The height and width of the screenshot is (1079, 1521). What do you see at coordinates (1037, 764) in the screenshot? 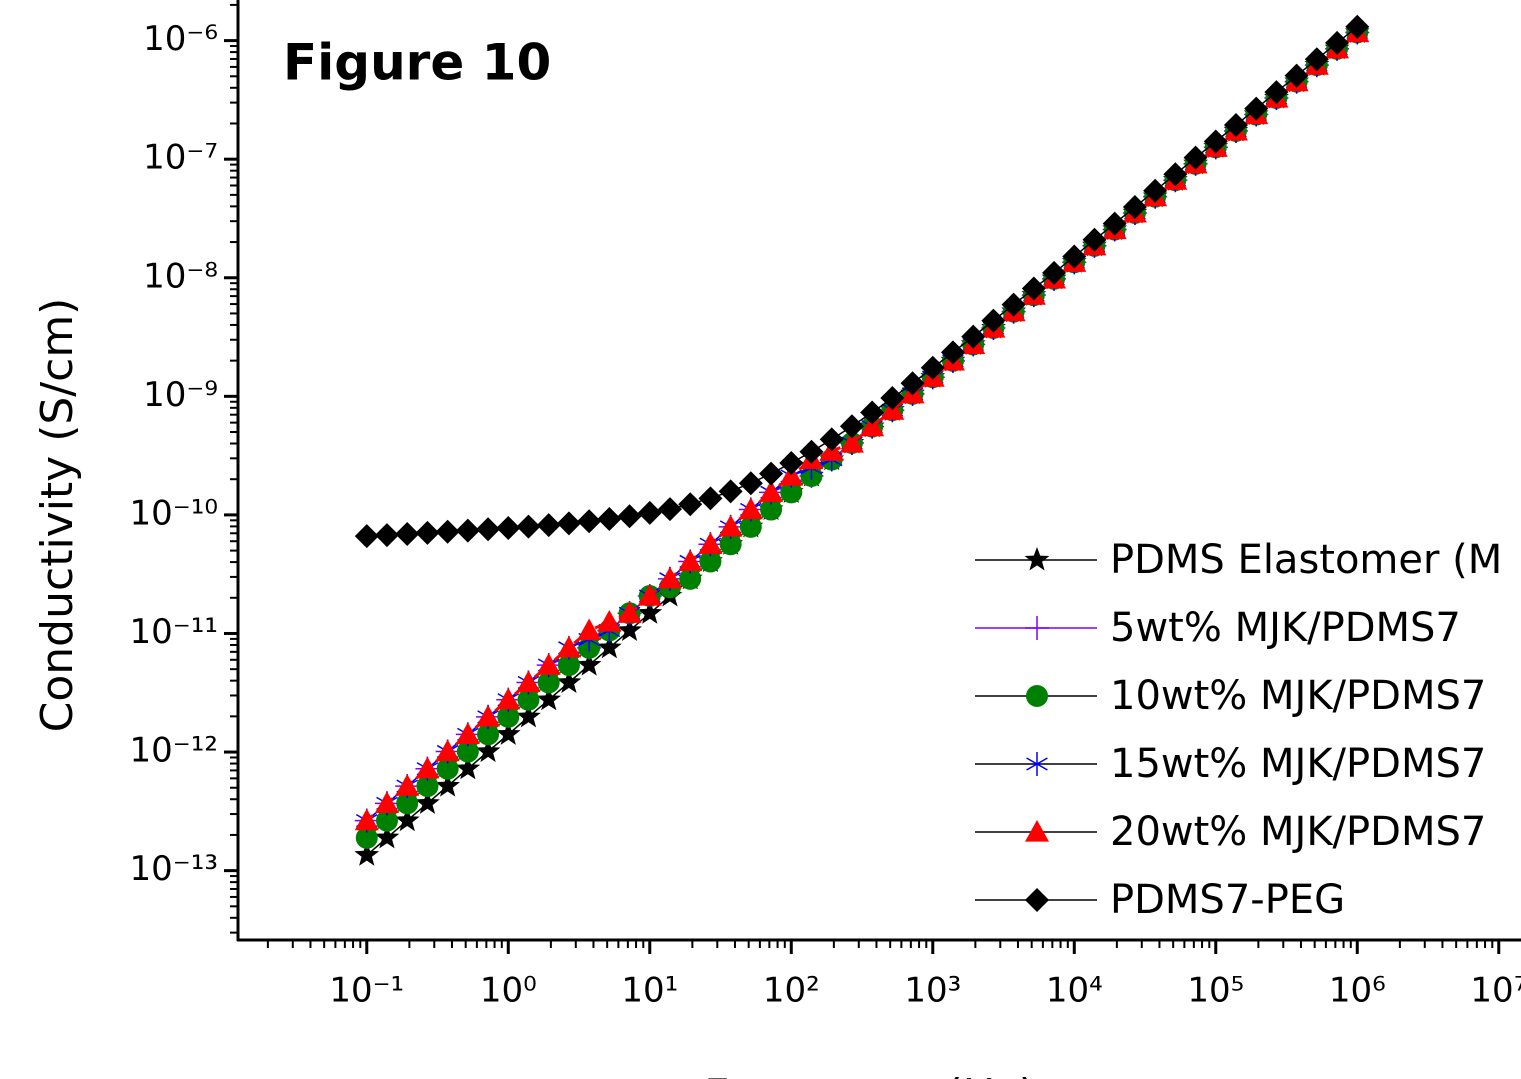
I see `asterisk-marker` at bounding box center [1037, 764].